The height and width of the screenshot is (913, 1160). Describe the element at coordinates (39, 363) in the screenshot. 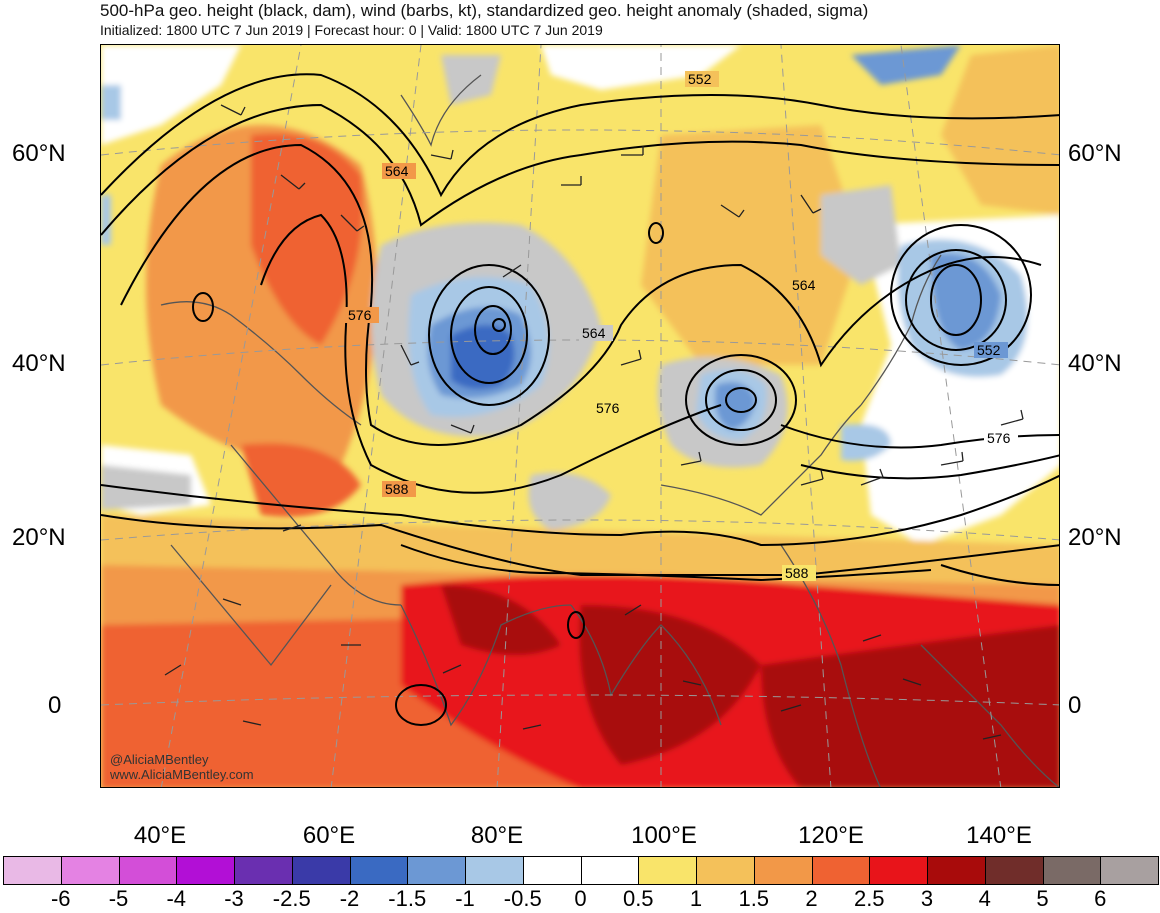

I see `lat-label-left: 40°N` at that location.